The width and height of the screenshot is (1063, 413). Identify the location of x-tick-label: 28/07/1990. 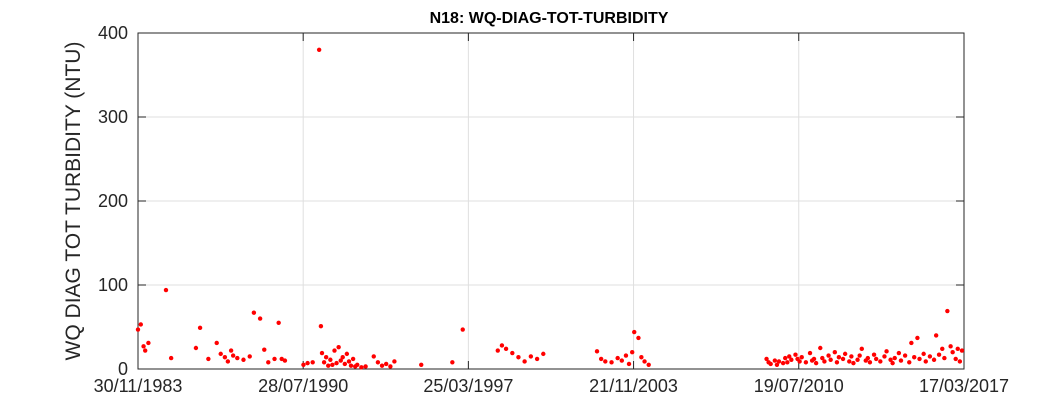
(303, 386).